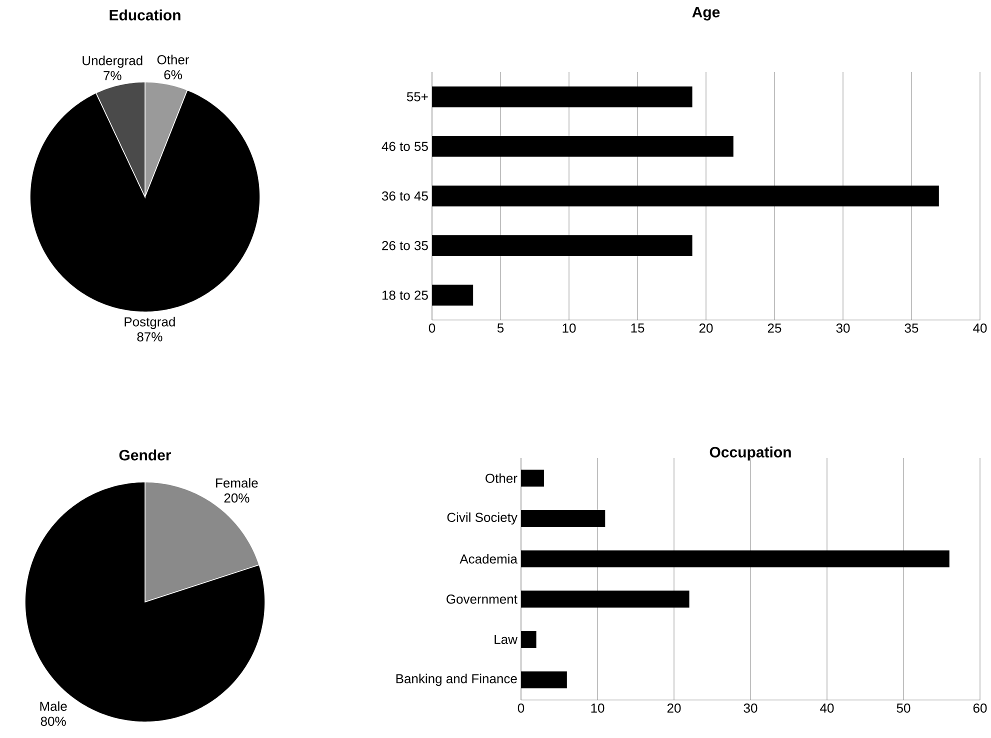  I want to click on y-tick-label: Academia, so click(489, 559).